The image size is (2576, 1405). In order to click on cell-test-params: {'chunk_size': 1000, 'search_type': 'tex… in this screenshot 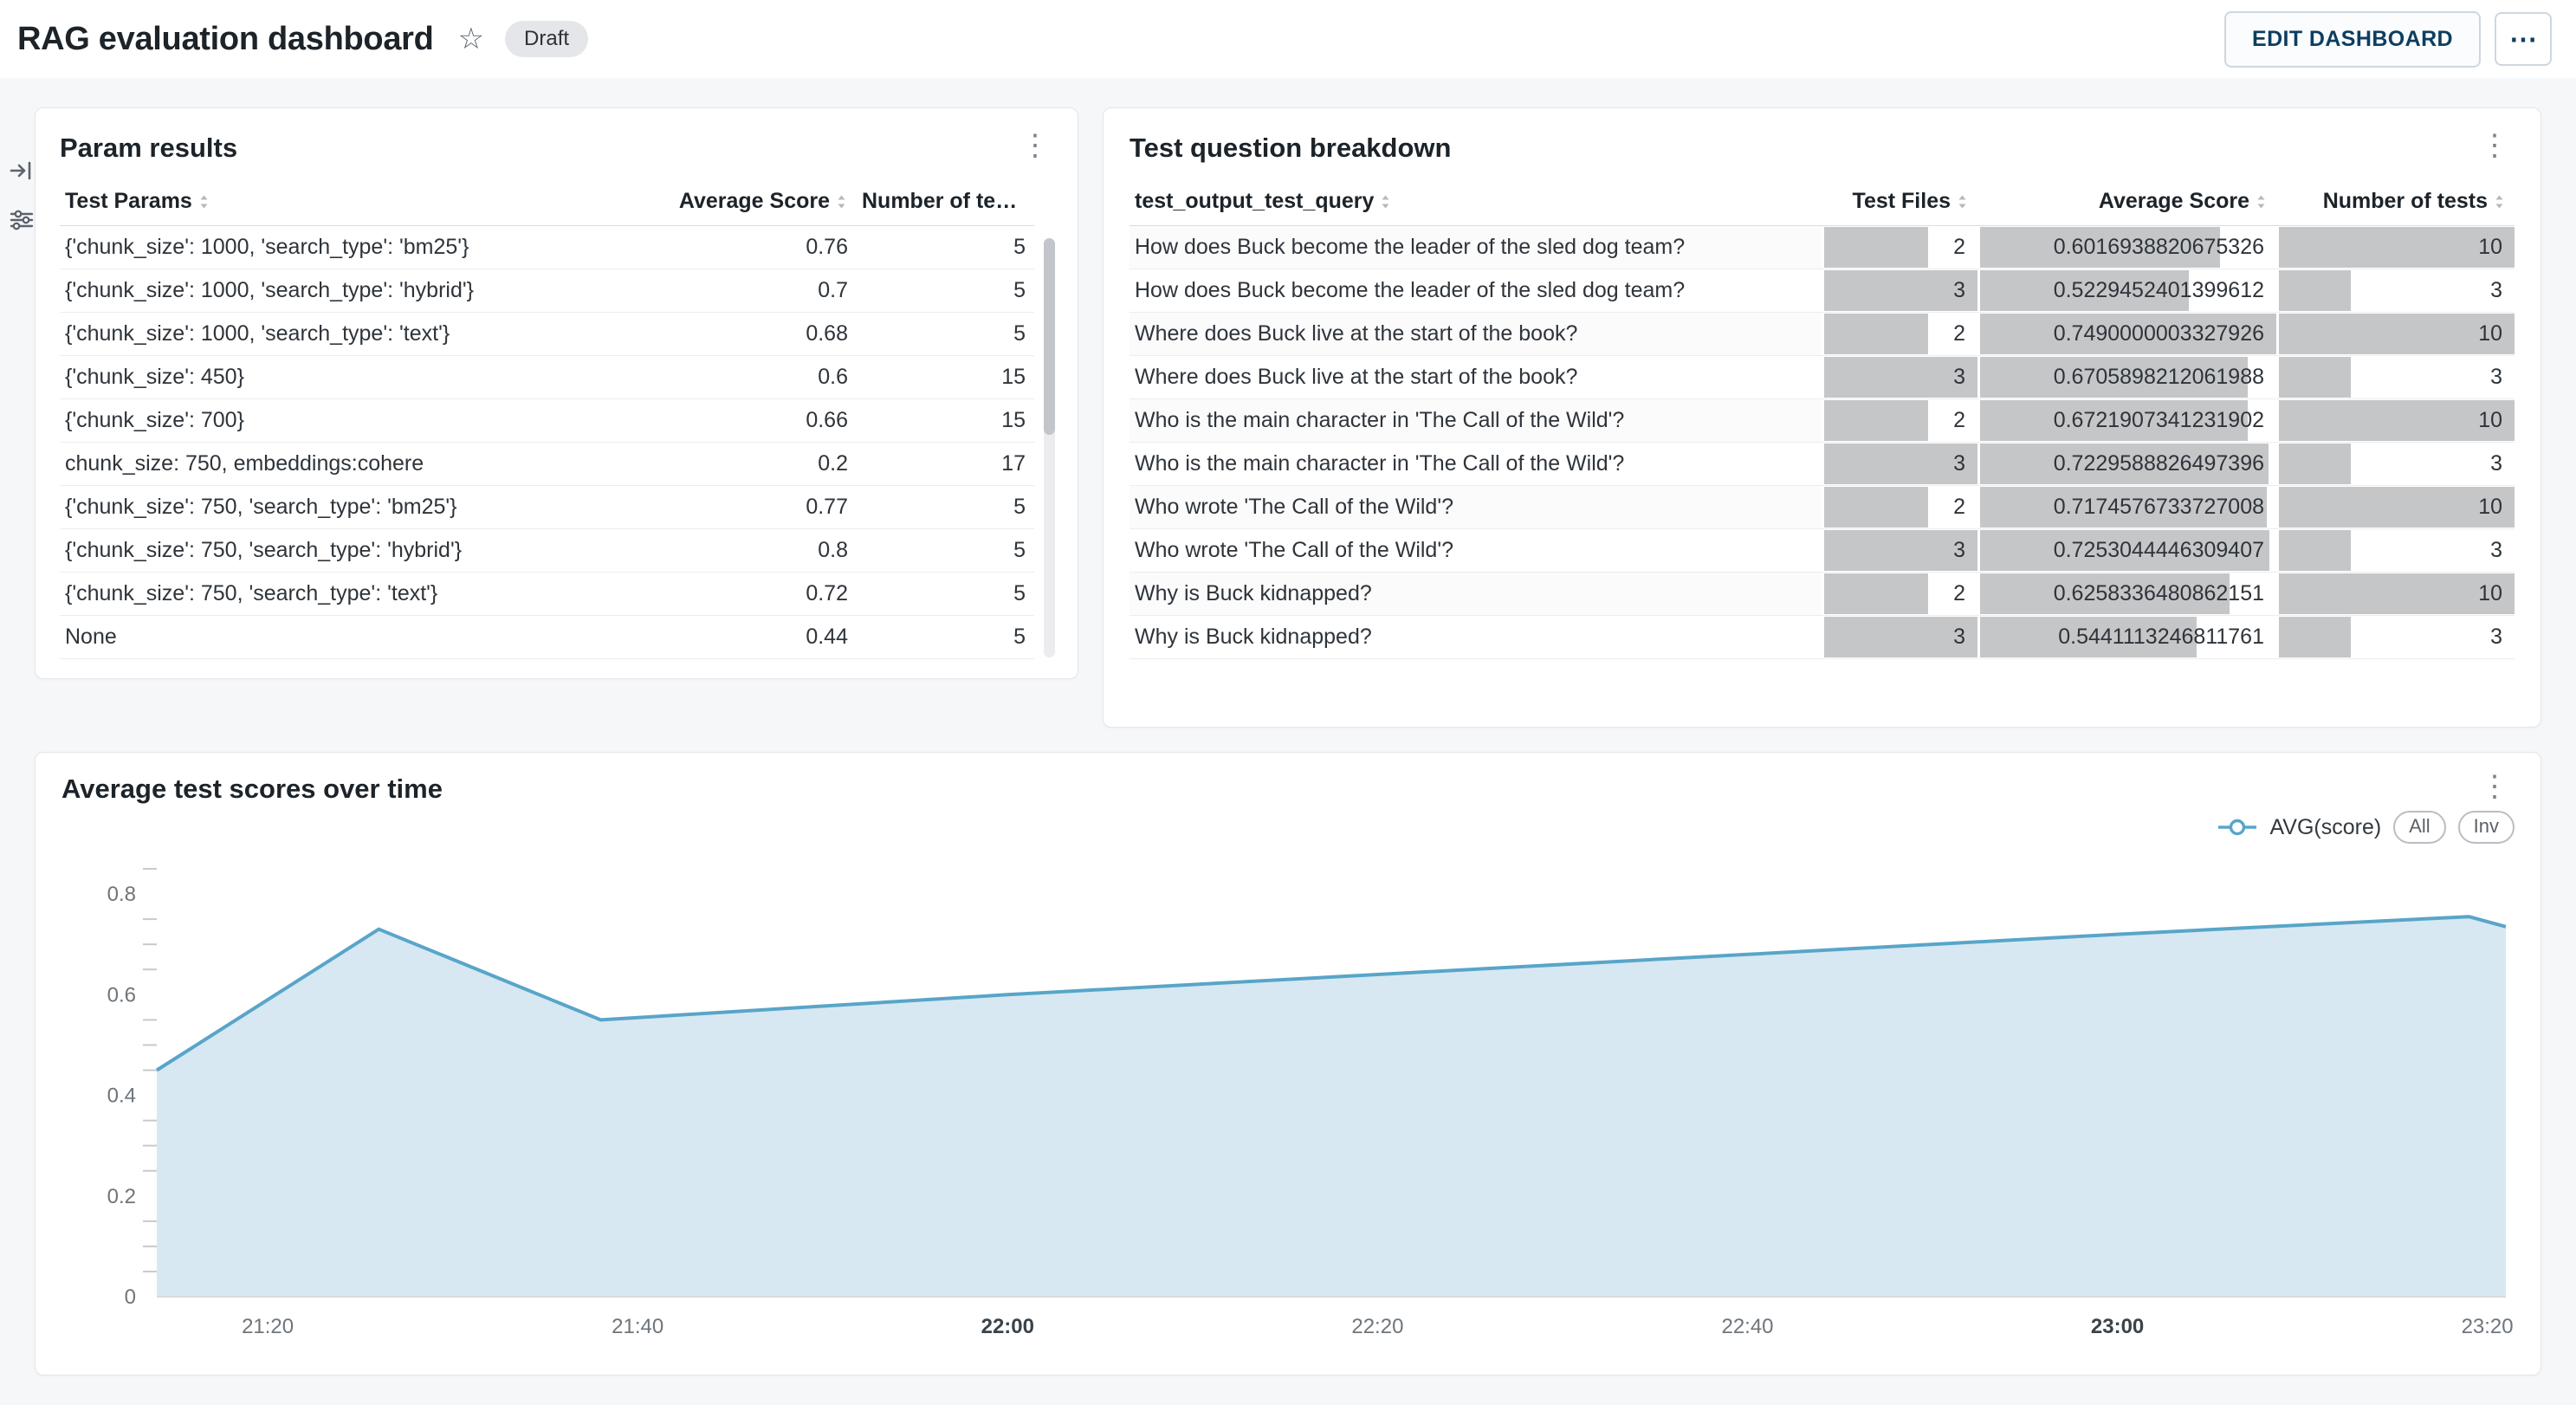, I will do `click(365, 334)`.